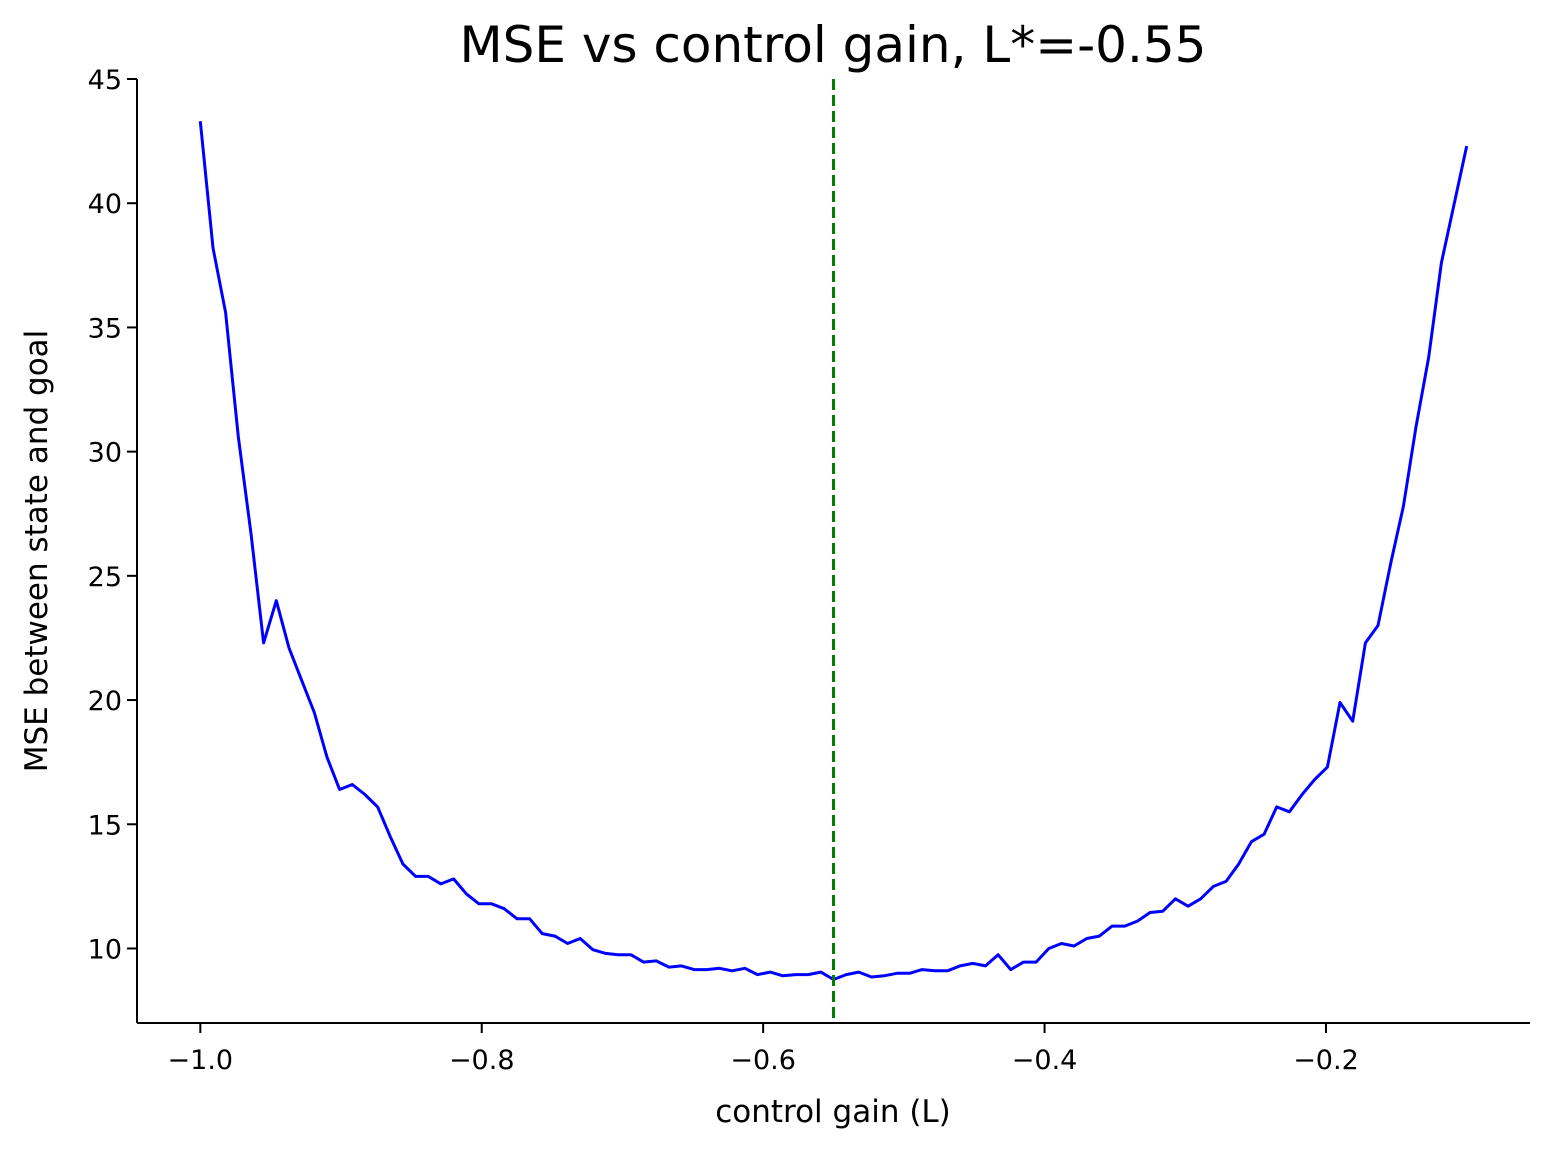 This screenshot has height=1150, width=1550. I want to click on x-tick-label: −0.4, so click(1045, 1060).